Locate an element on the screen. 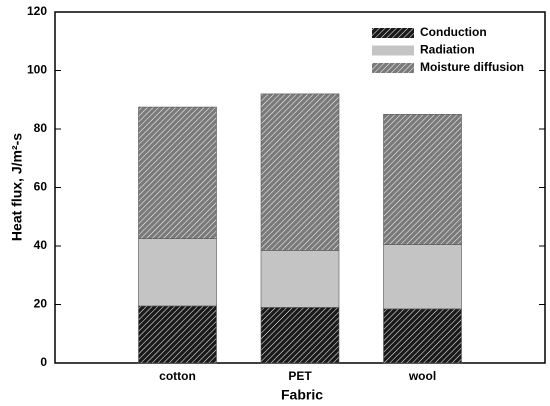 The image size is (550, 406). legend-label: Radiation is located at coordinates (447, 50).